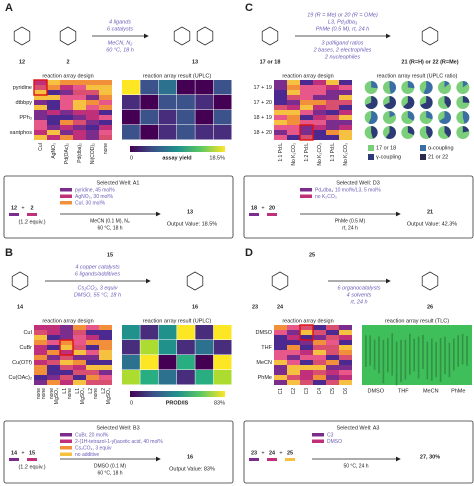 This screenshot has height=486, width=474. I want to click on selected-well, so click(40, 87).